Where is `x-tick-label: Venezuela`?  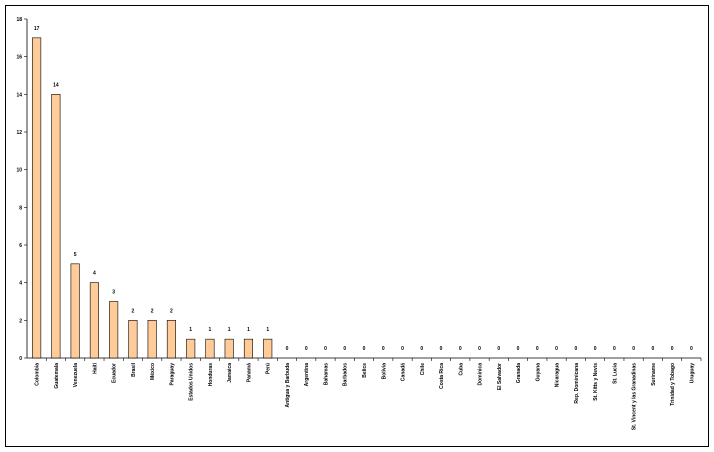 x-tick-label: Venezuela is located at coordinates (76, 375).